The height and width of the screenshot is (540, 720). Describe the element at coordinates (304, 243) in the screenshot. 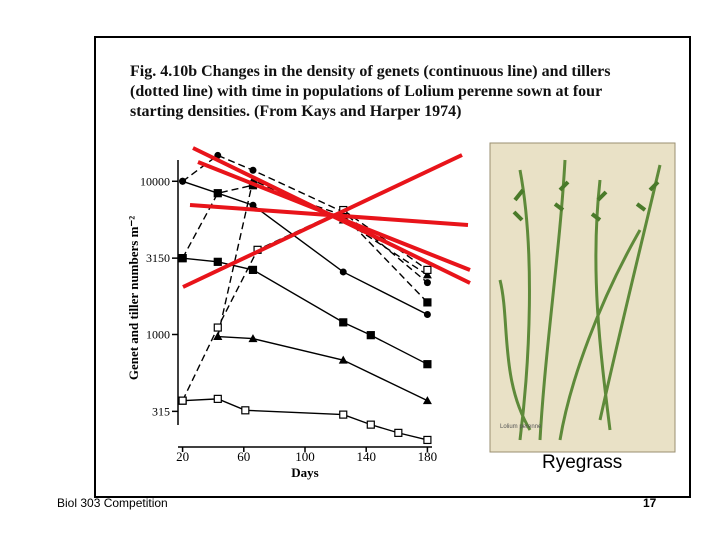

I see `tiller-line` at that location.